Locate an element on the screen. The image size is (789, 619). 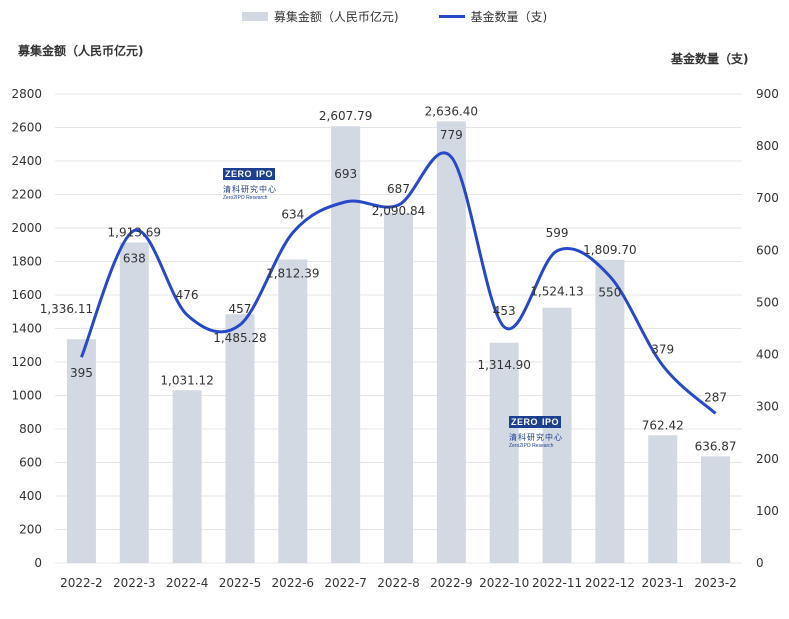
left-tick-label: 200 is located at coordinates (30, 530).